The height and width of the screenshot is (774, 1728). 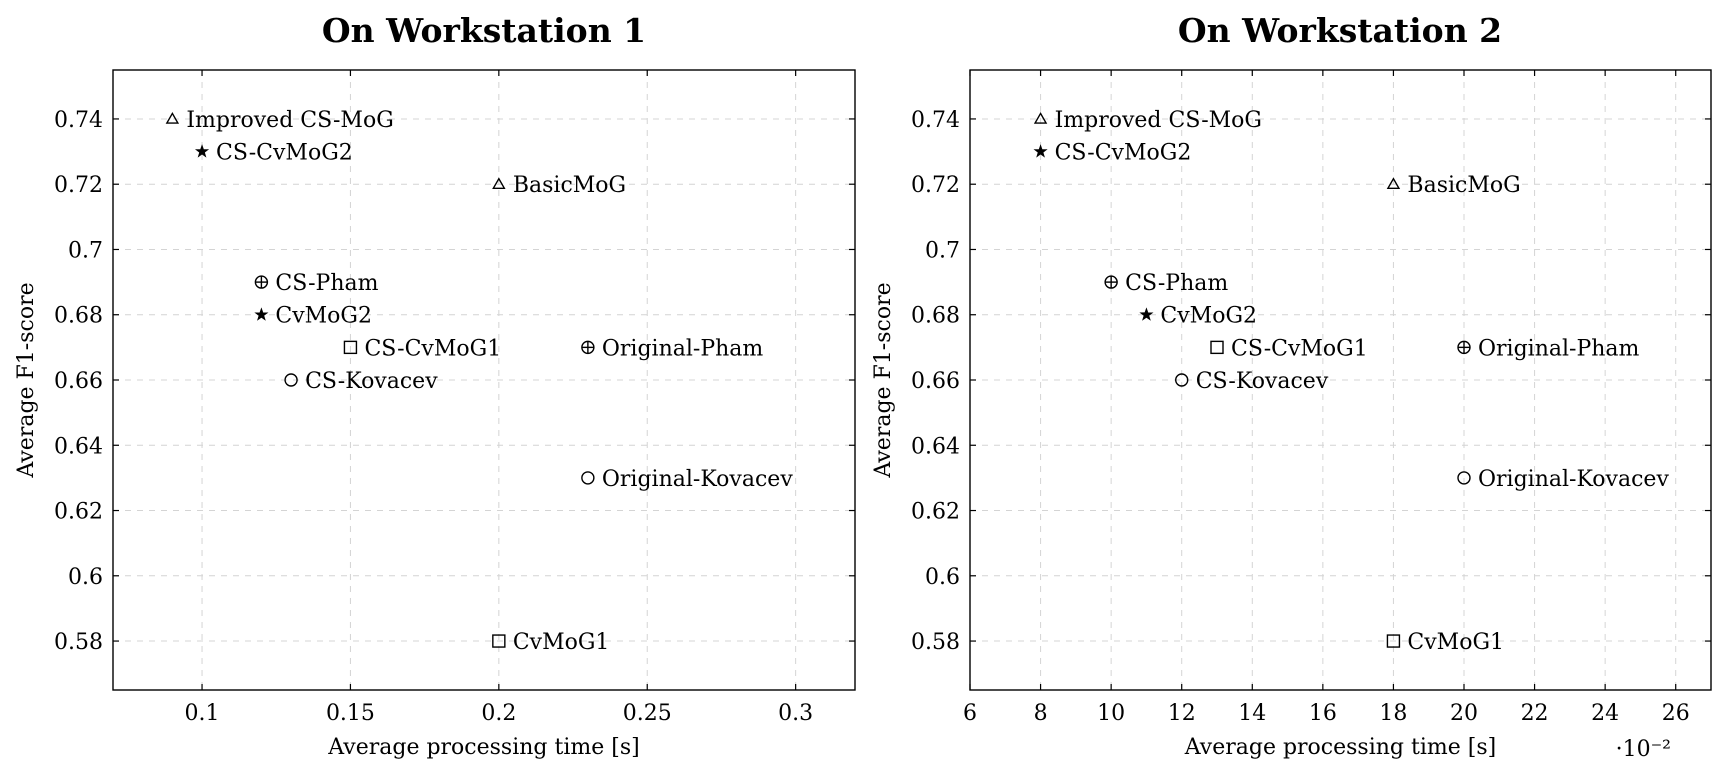 I want to click on x-tick-label: 14, so click(x=1252, y=713).